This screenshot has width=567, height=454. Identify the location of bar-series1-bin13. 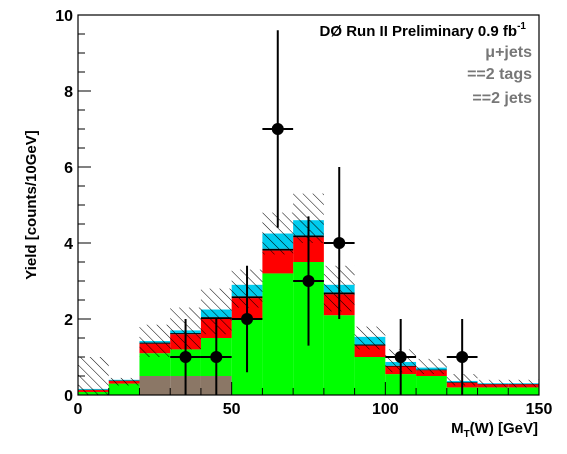
(493, 391).